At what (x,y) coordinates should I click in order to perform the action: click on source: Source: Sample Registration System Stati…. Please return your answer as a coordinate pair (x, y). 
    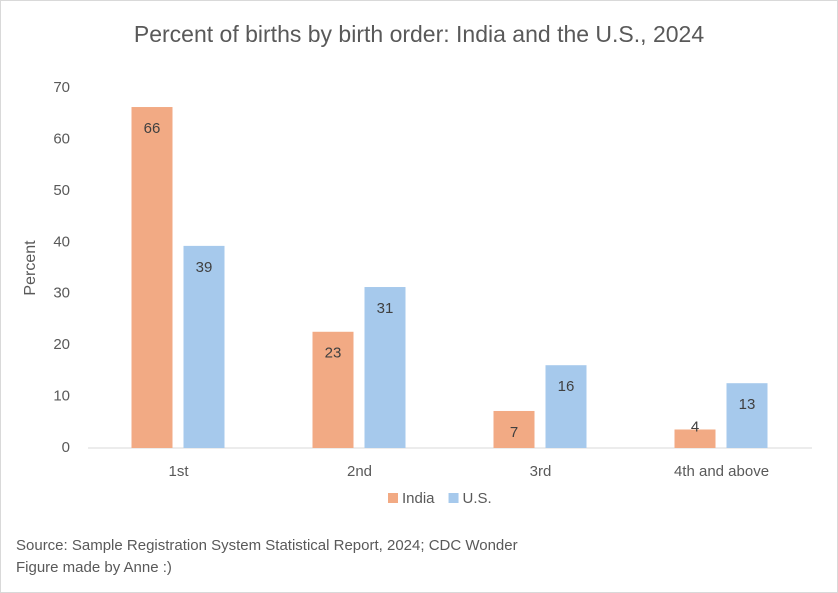
    Looking at the image, I should click on (267, 545).